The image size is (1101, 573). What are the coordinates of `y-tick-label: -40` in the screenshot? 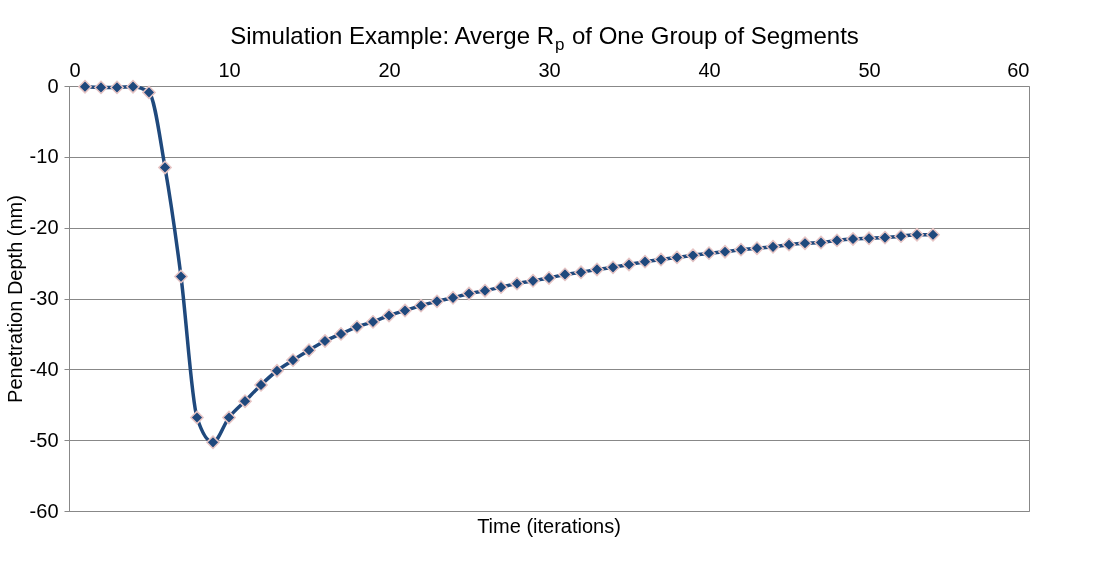 It's located at (44, 368).